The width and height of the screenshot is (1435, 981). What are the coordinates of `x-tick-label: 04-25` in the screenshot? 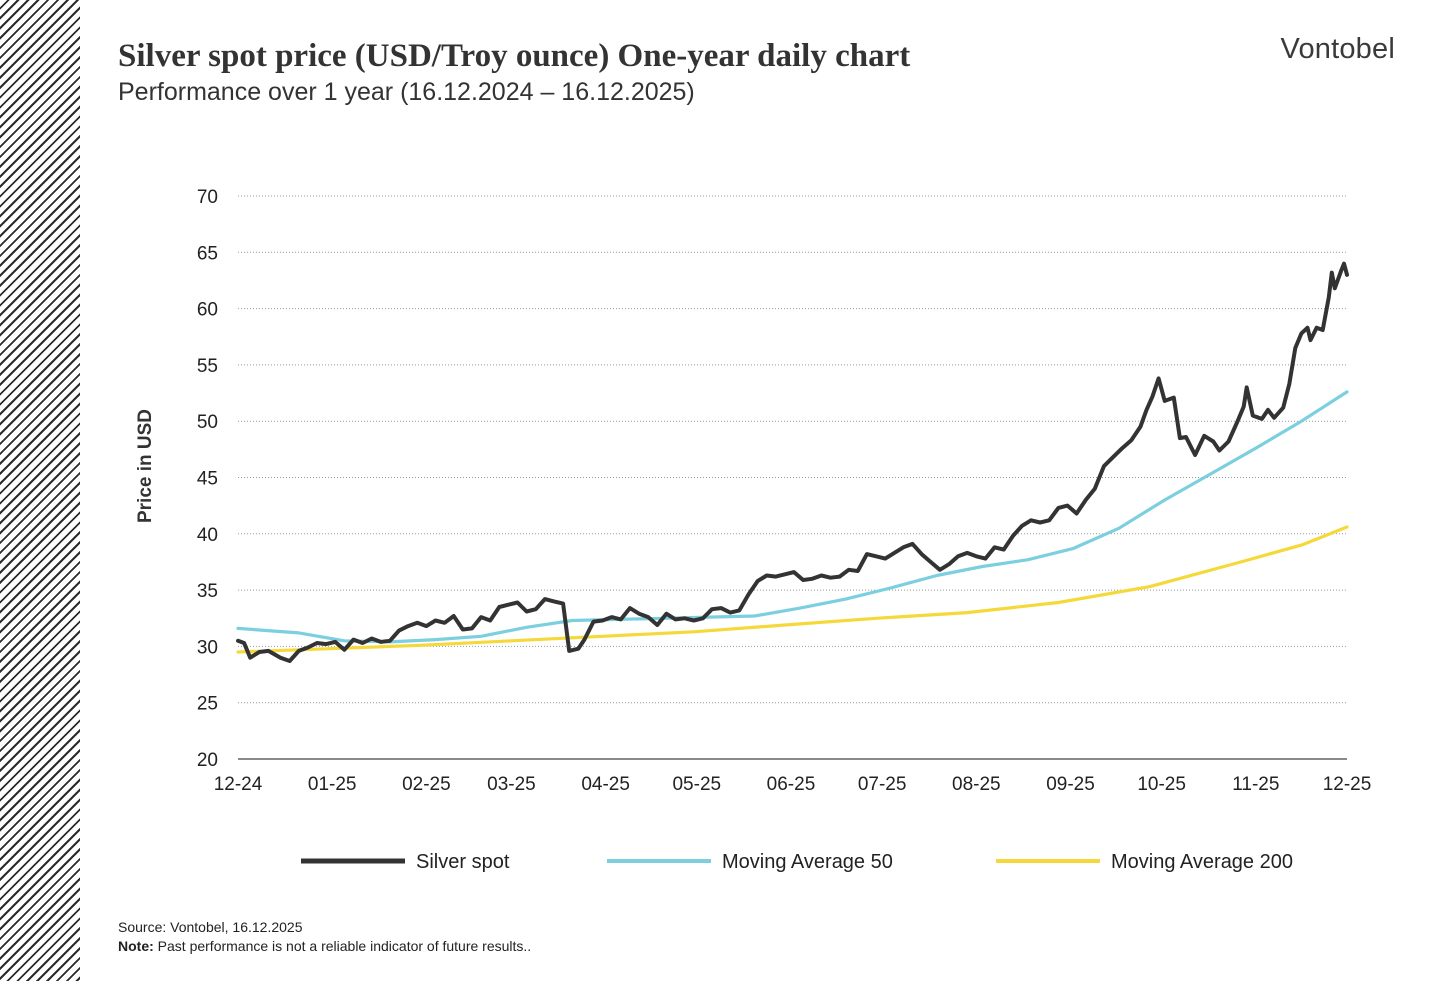 It's located at (605, 784).